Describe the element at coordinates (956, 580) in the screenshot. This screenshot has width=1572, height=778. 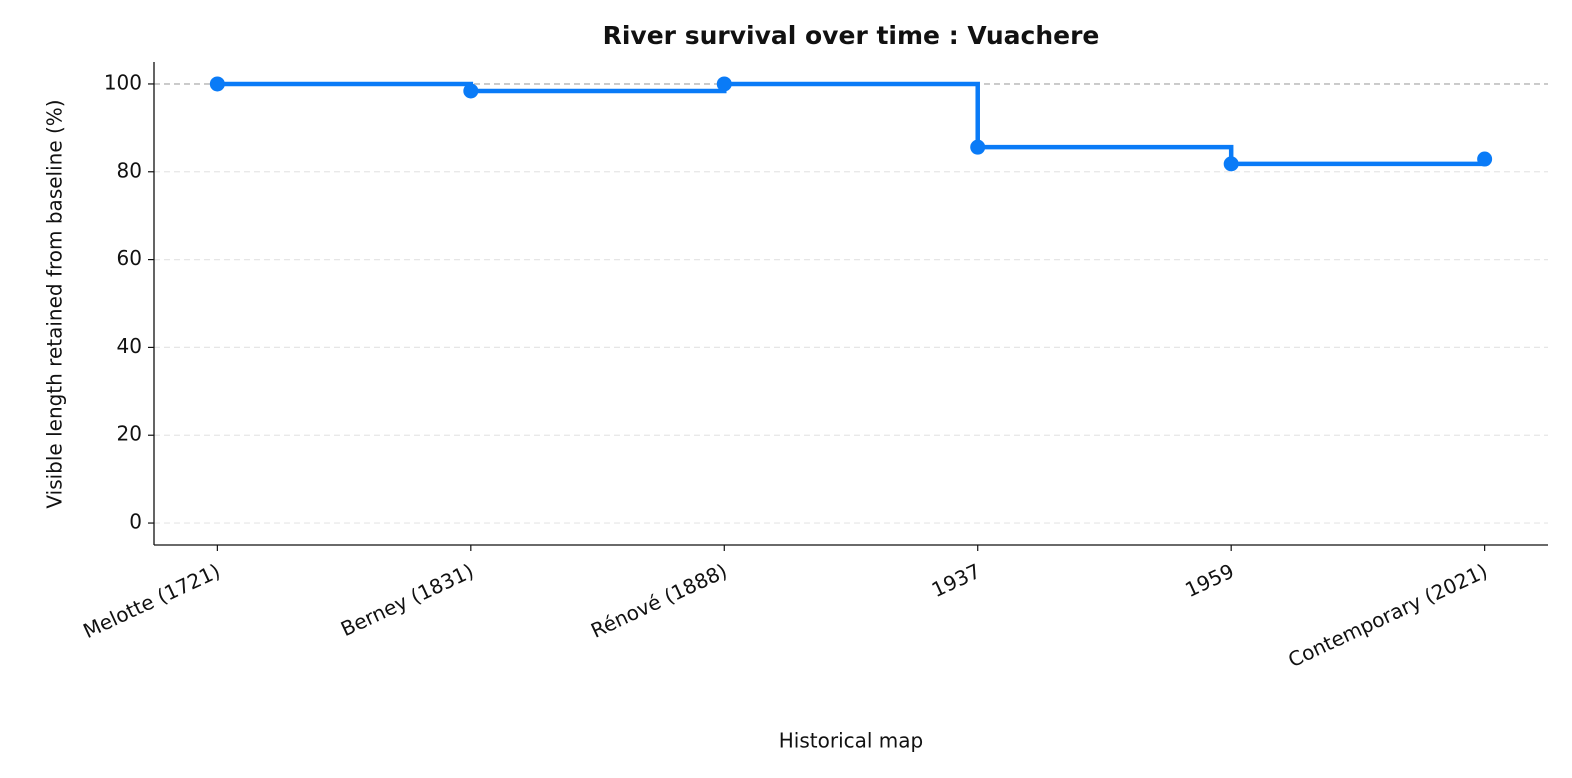
I see `x-tick-label: 1937` at that location.